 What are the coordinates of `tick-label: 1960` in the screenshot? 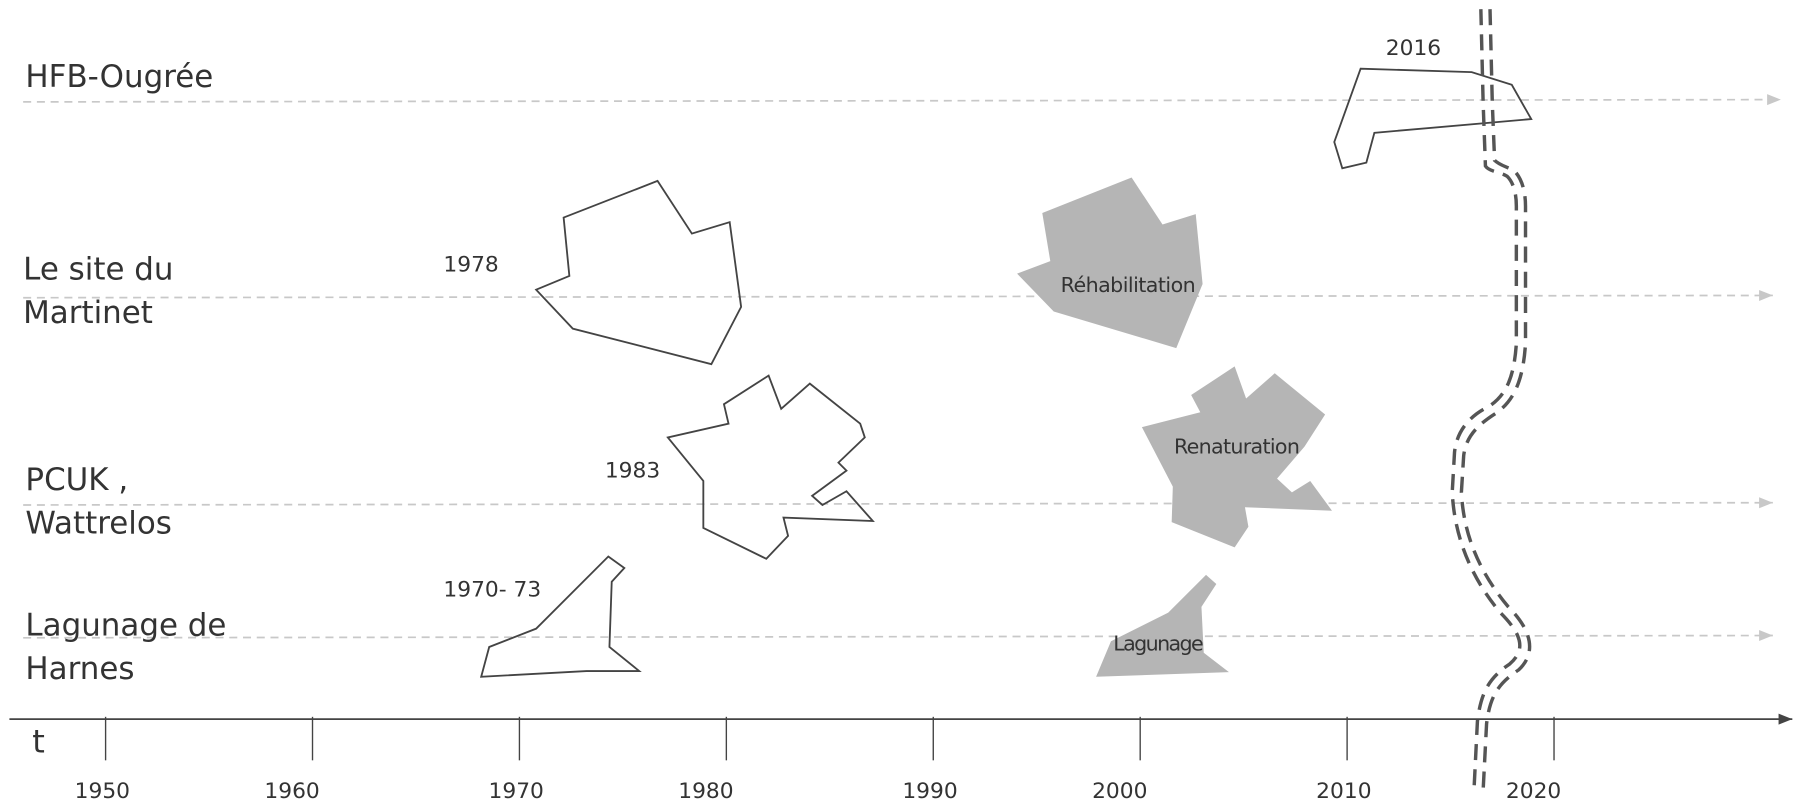 It's located at (291, 791).